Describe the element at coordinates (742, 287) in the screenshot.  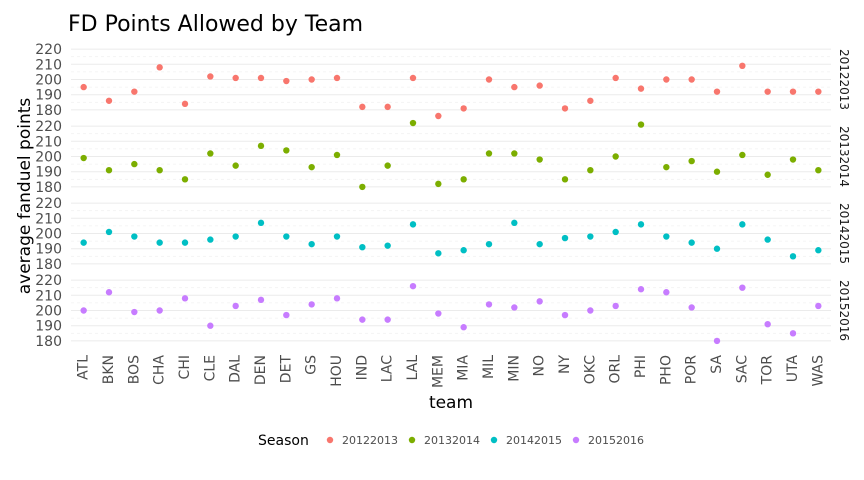
I see `data-point-20152016-sac` at that location.